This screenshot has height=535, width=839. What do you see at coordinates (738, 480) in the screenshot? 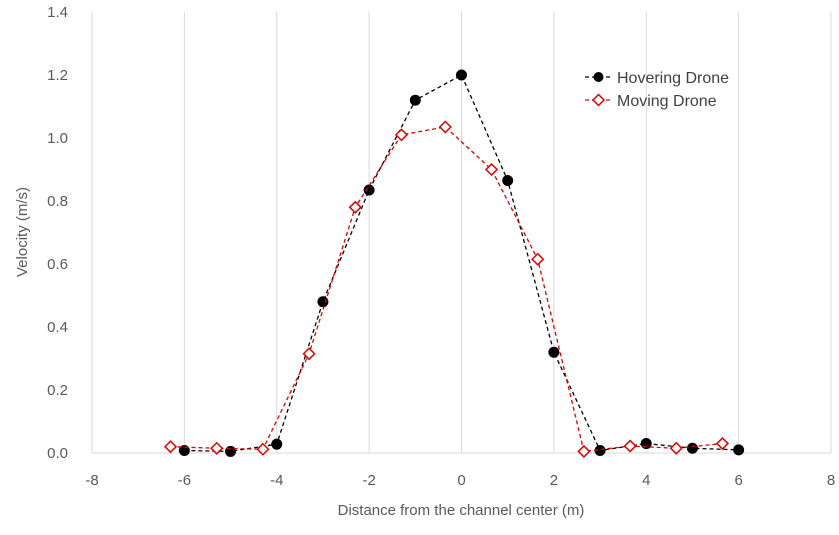
I see `x-tick-label: 6` at bounding box center [738, 480].